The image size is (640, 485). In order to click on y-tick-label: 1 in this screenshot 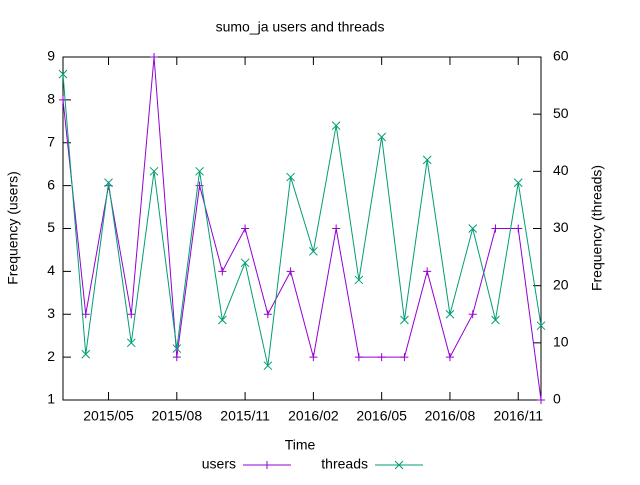, I will do `click(51, 399)`.